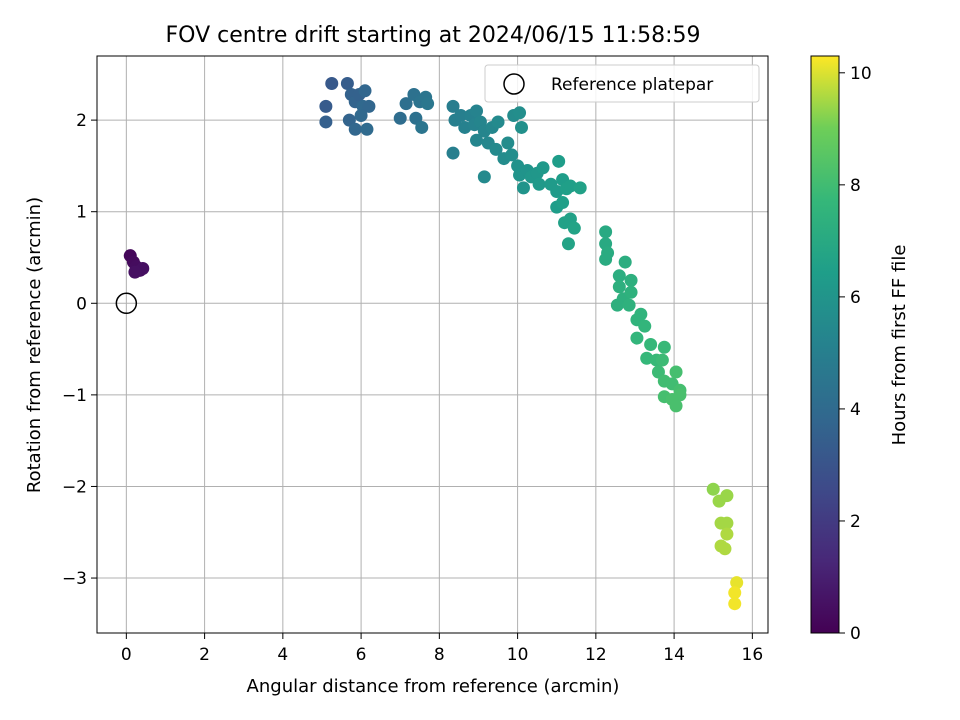 The height and width of the screenshot is (720, 960). Describe the element at coordinates (81, 304) in the screenshot. I see `y-tick-label: 0` at that location.